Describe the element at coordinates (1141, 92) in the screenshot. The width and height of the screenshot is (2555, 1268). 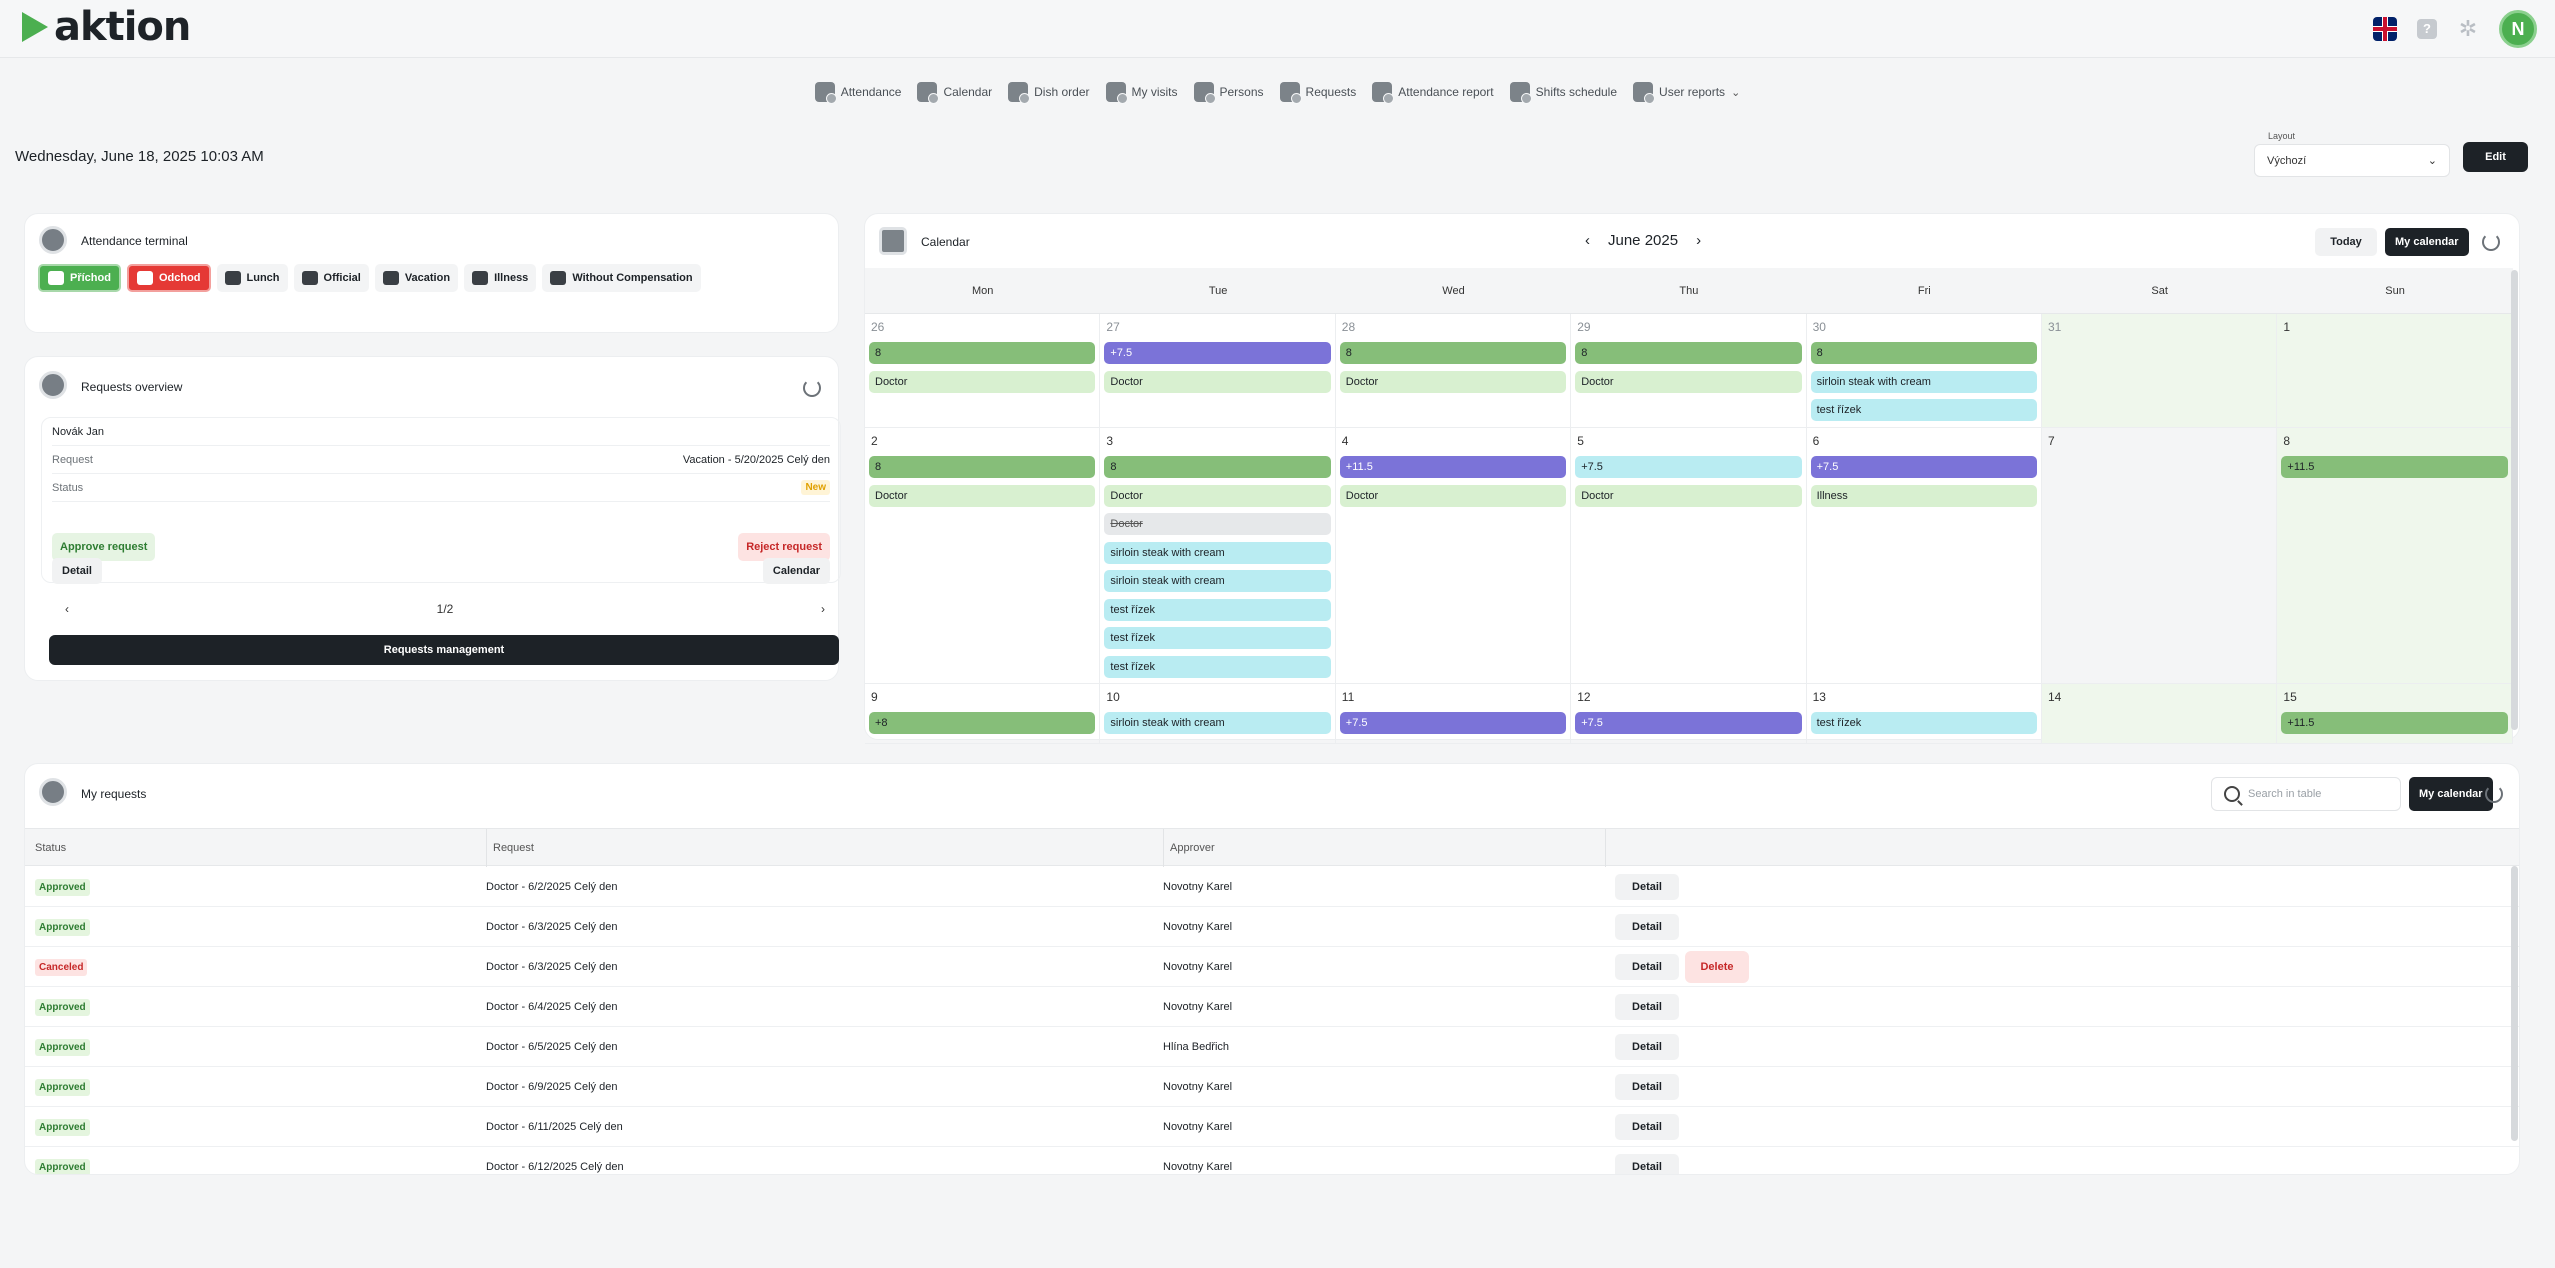
I see `nav-my-visits: My visits` at that location.